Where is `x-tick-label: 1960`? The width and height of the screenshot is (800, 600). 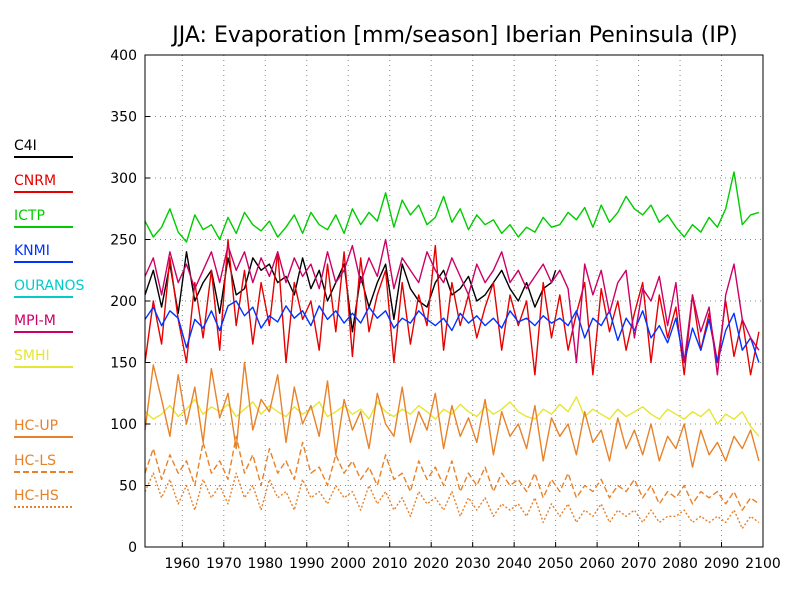 x-tick-label: 1960 is located at coordinates (183, 564).